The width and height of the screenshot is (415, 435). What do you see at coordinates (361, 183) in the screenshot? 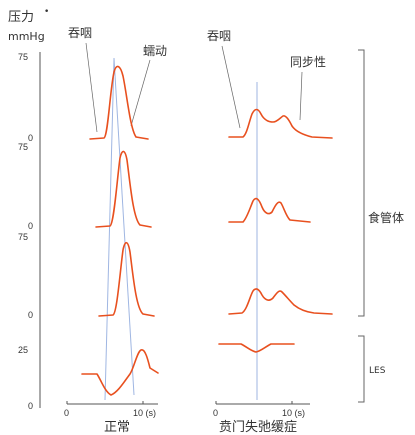
I see `esophageal-body-bracket` at bounding box center [361, 183].